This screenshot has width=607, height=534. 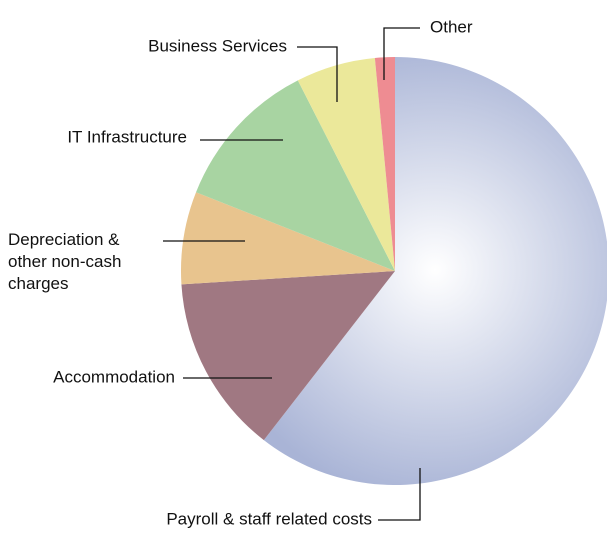 What do you see at coordinates (114, 376) in the screenshot?
I see `slice-label: Accommodation` at bounding box center [114, 376].